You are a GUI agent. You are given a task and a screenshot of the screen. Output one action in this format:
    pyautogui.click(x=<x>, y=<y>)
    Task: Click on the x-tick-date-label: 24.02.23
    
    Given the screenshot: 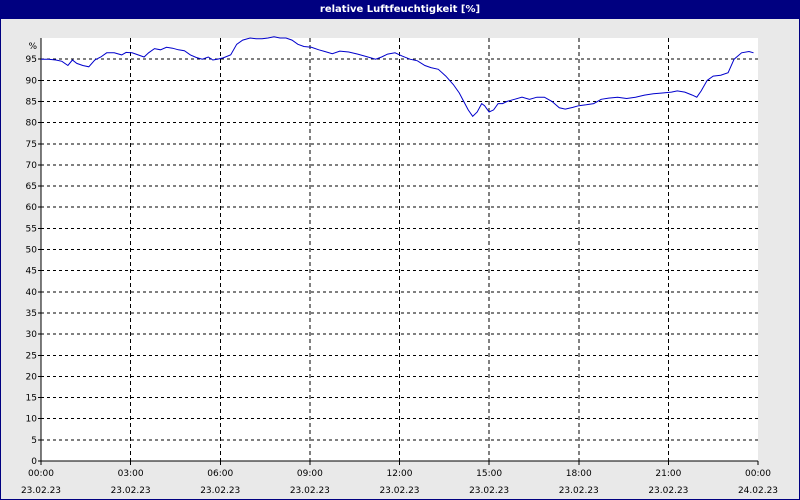 What is the action you would take?
    pyautogui.click(x=758, y=491)
    